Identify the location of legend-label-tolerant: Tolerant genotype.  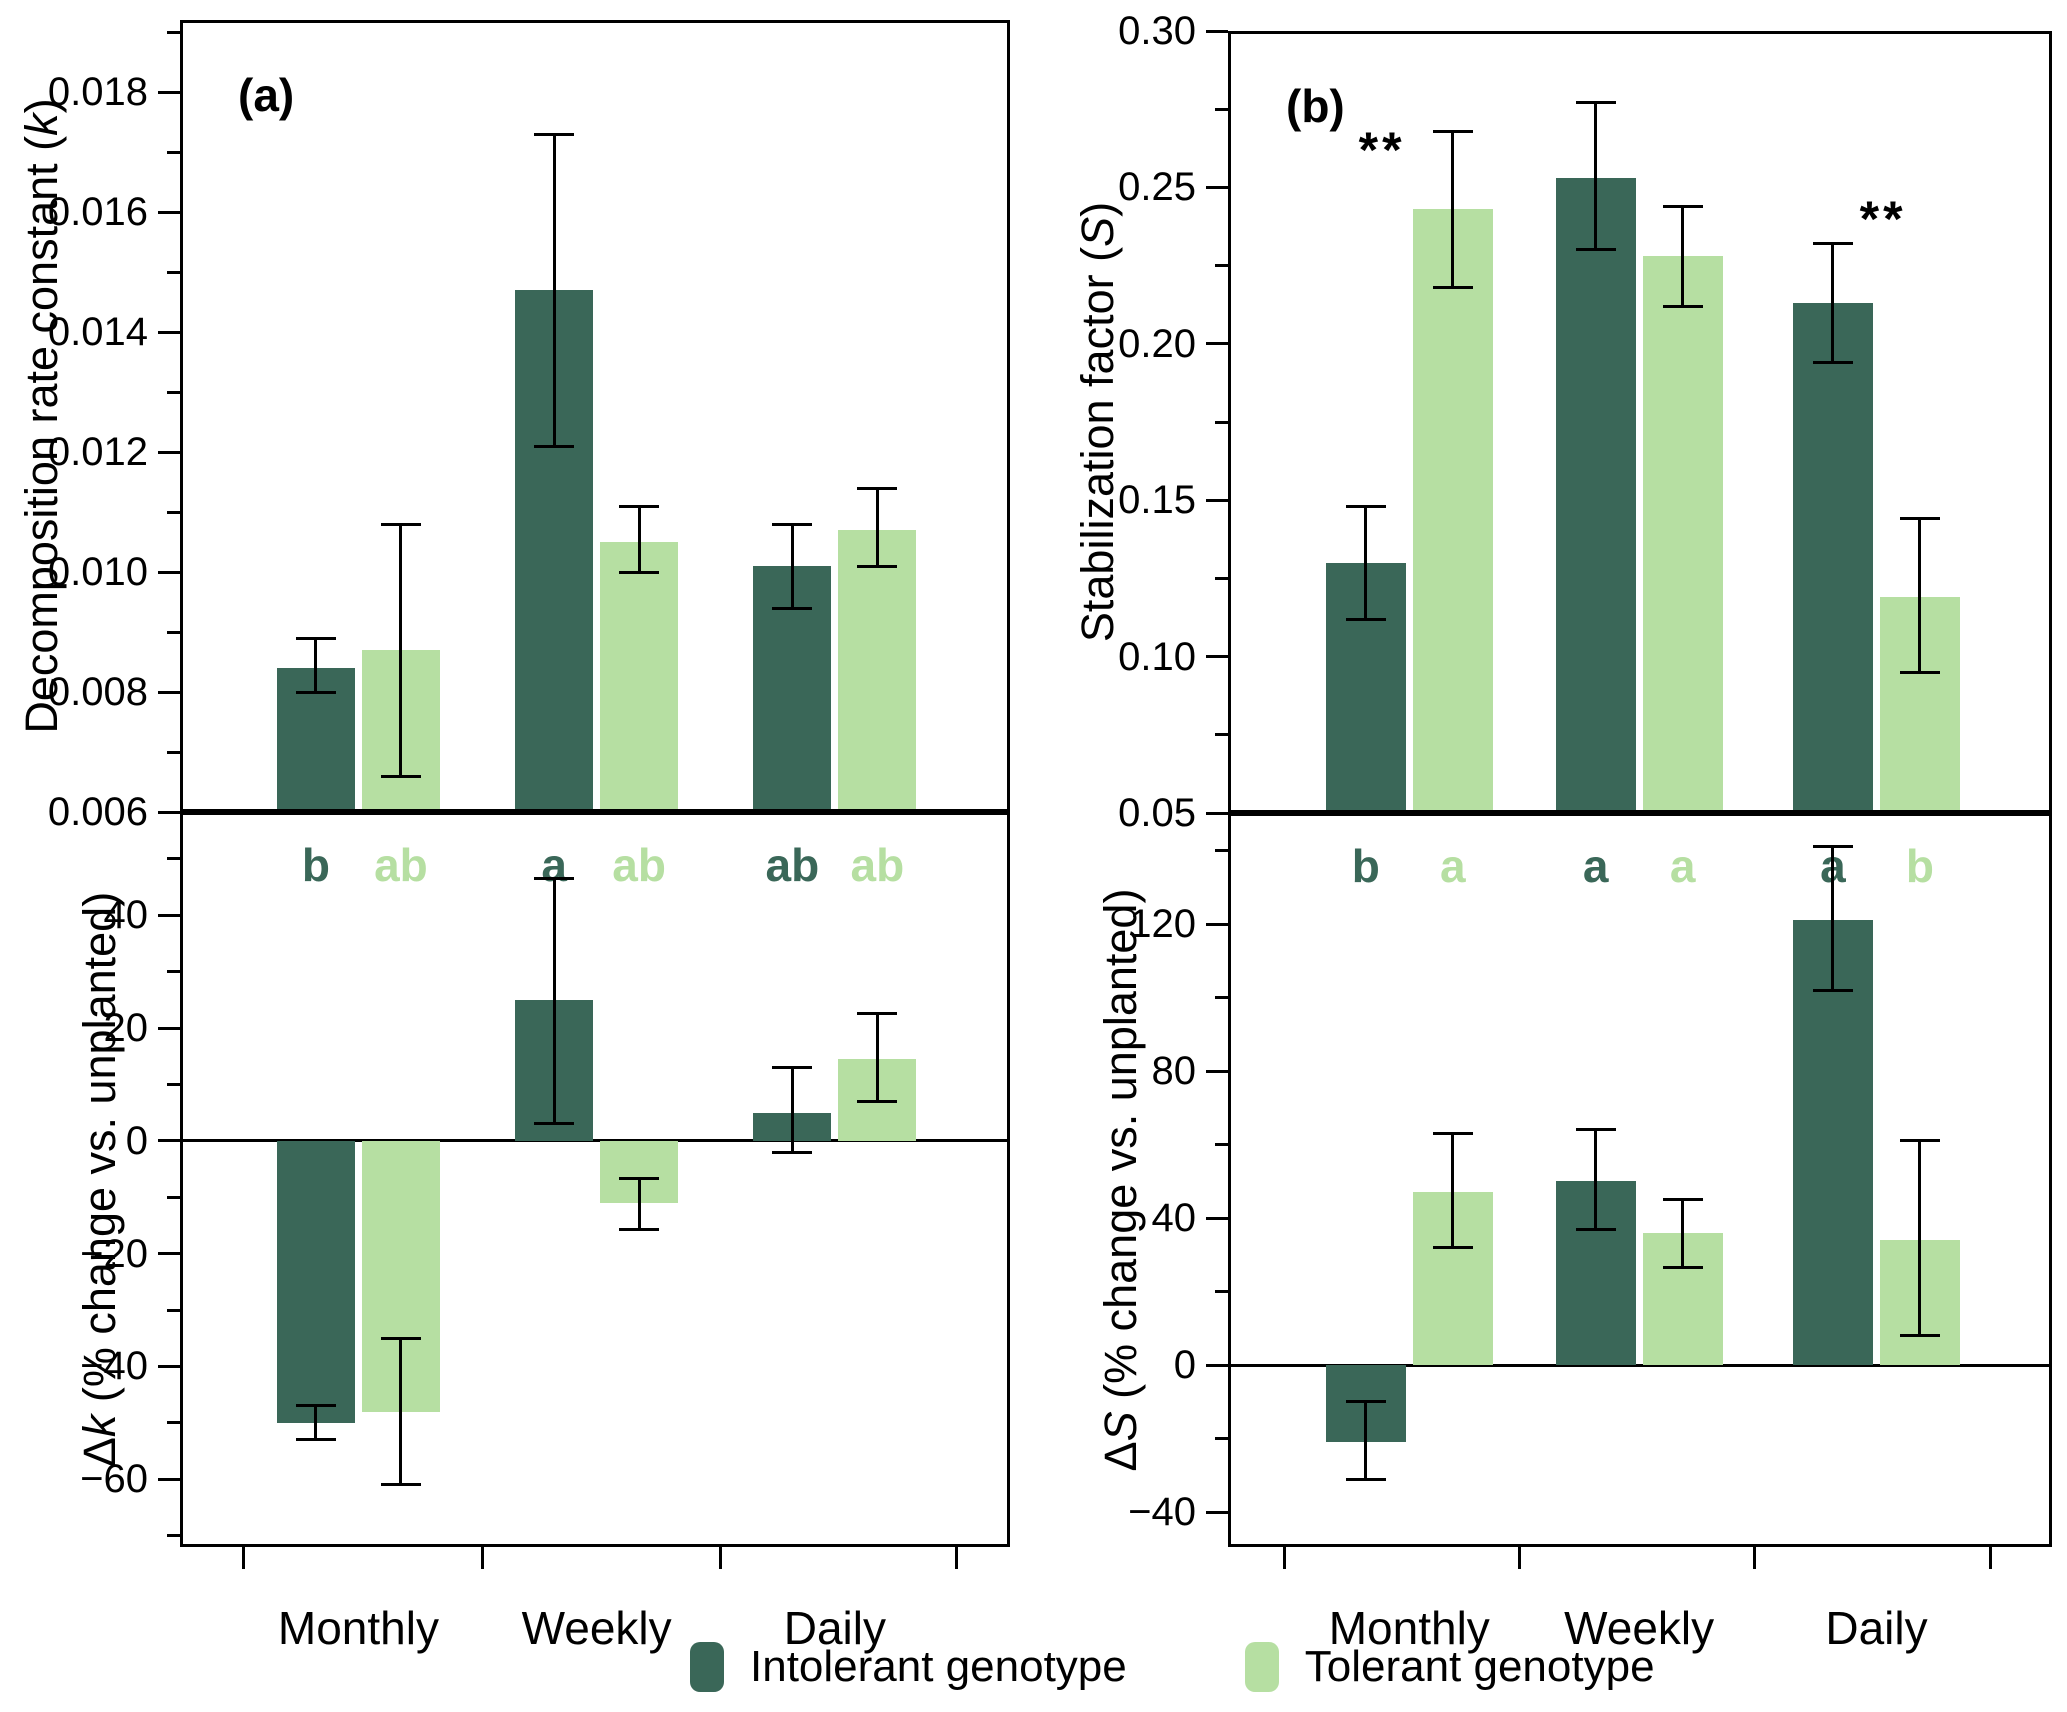
(1479, 1666).